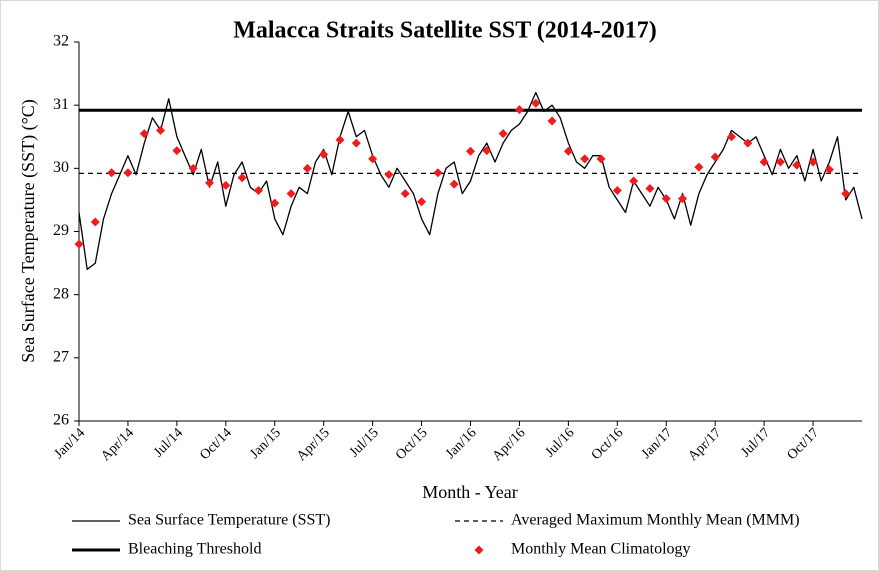 Image resolution: width=879 pixels, height=571 pixels. What do you see at coordinates (61, 104) in the screenshot?
I see `y-tick-label: 31` at bounding box center [61, 104].